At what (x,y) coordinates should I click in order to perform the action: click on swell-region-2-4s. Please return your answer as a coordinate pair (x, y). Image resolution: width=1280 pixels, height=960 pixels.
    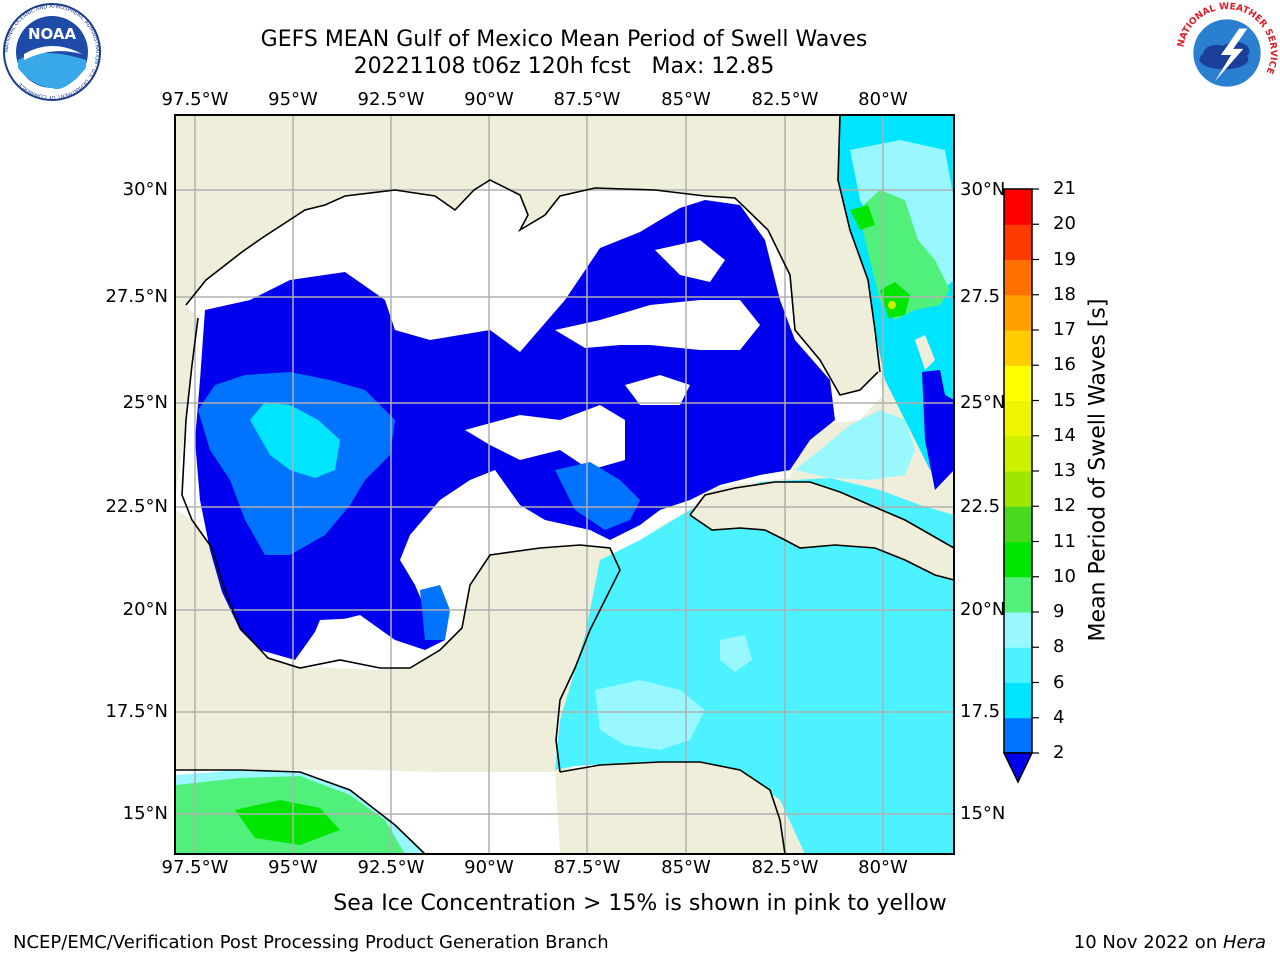
    Looking at the image, I should click on (938, 430).